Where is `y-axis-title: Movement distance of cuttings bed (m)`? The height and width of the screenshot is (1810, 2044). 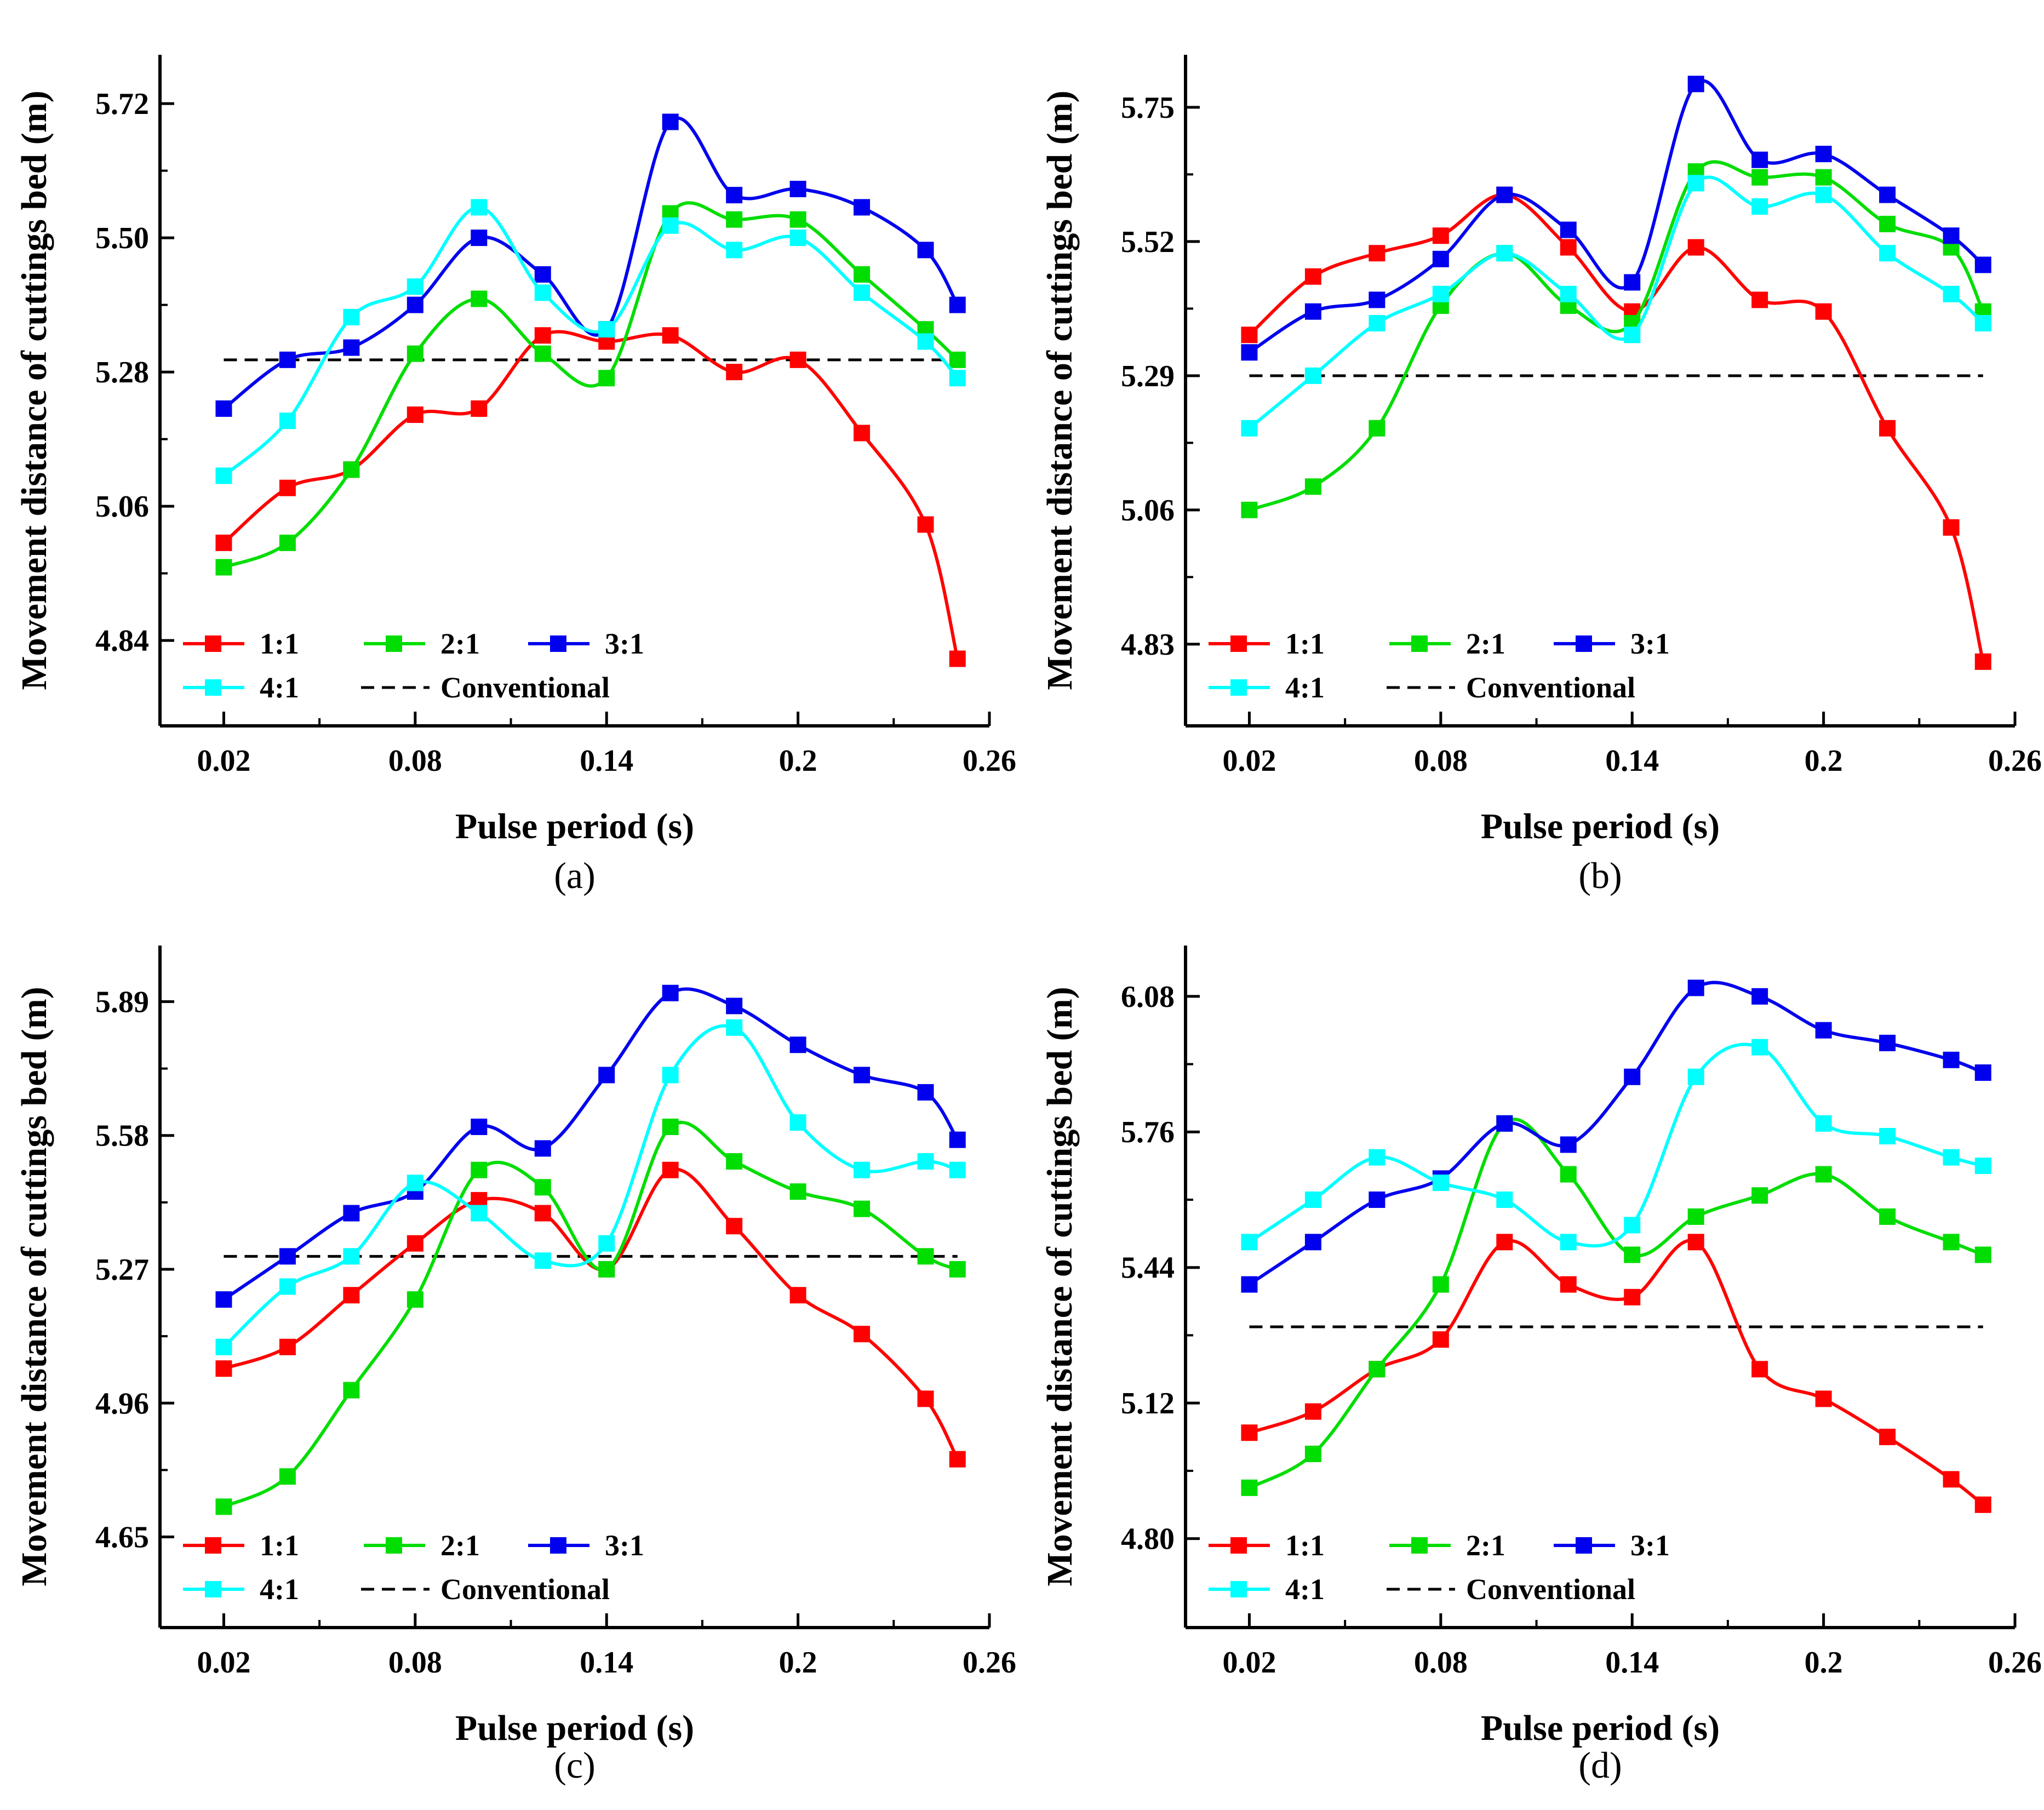
y-axis-title: Movement distance of cuttings bed (m) is located at coordinates (34, 1286).